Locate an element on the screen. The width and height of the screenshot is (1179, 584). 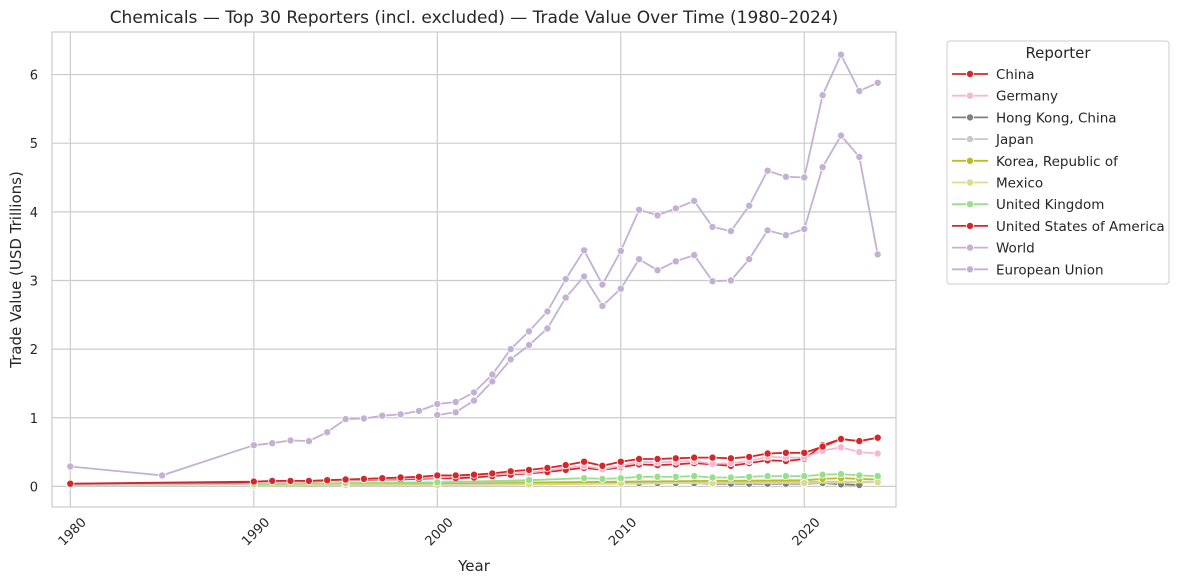
legend-label: Hong Kong, China is located at coordinates (1056, 118).